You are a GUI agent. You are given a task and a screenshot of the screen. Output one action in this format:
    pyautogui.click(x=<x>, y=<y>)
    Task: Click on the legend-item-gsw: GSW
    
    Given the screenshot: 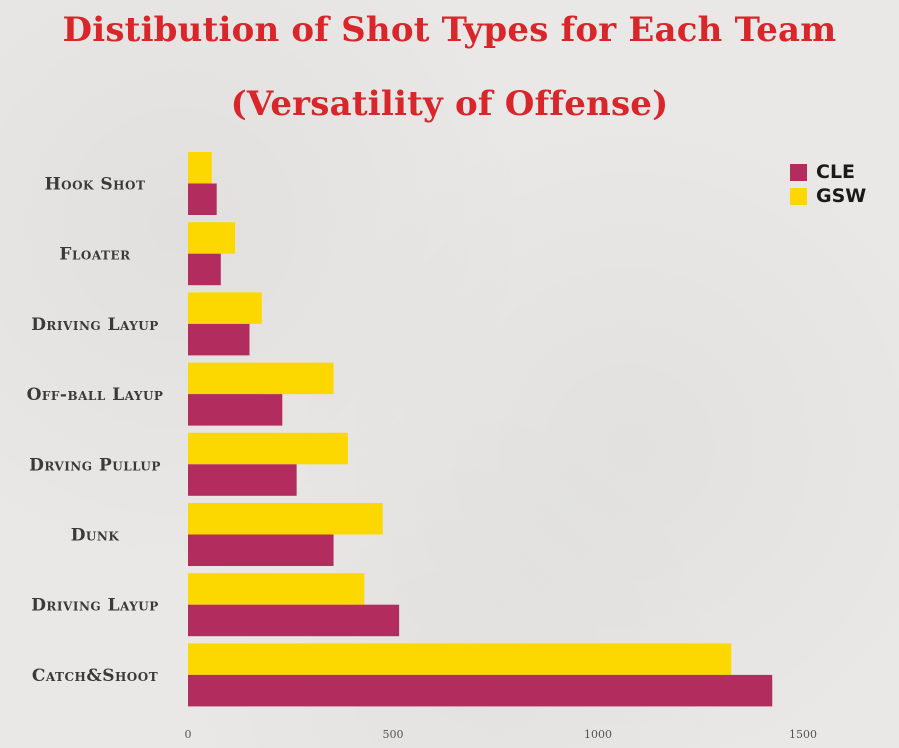 What is the action you would take?
    pyautogui.click(x=828, y=196)
    